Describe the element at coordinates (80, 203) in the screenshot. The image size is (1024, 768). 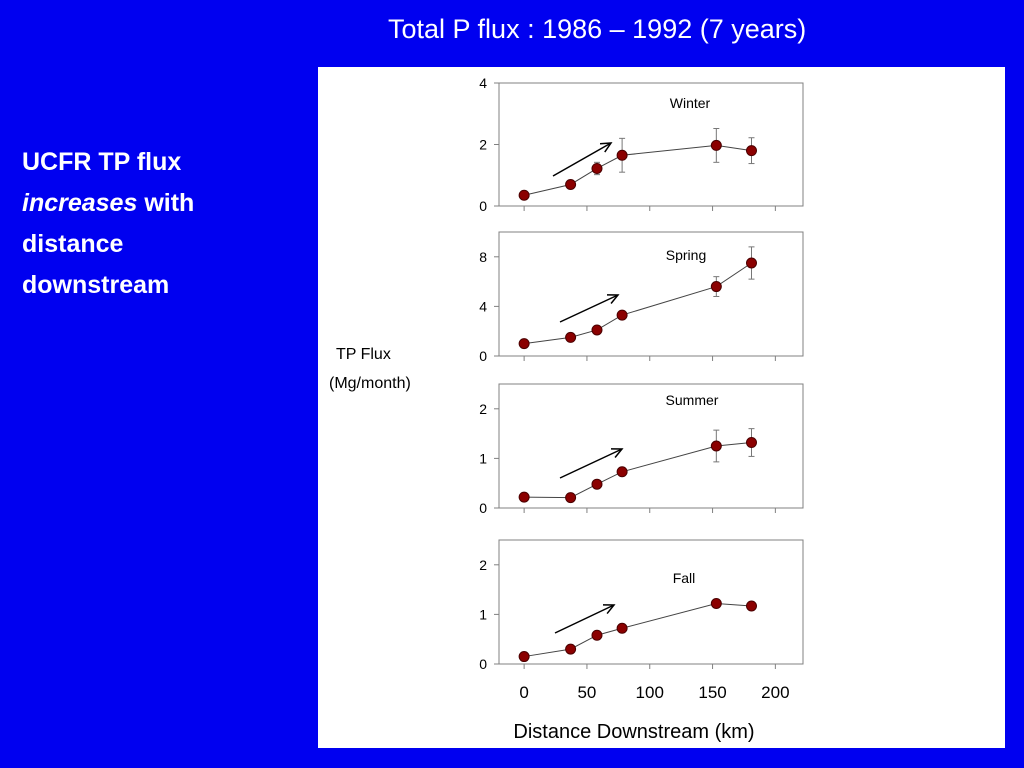
I see `side-text-emphasis: increases` at that location.